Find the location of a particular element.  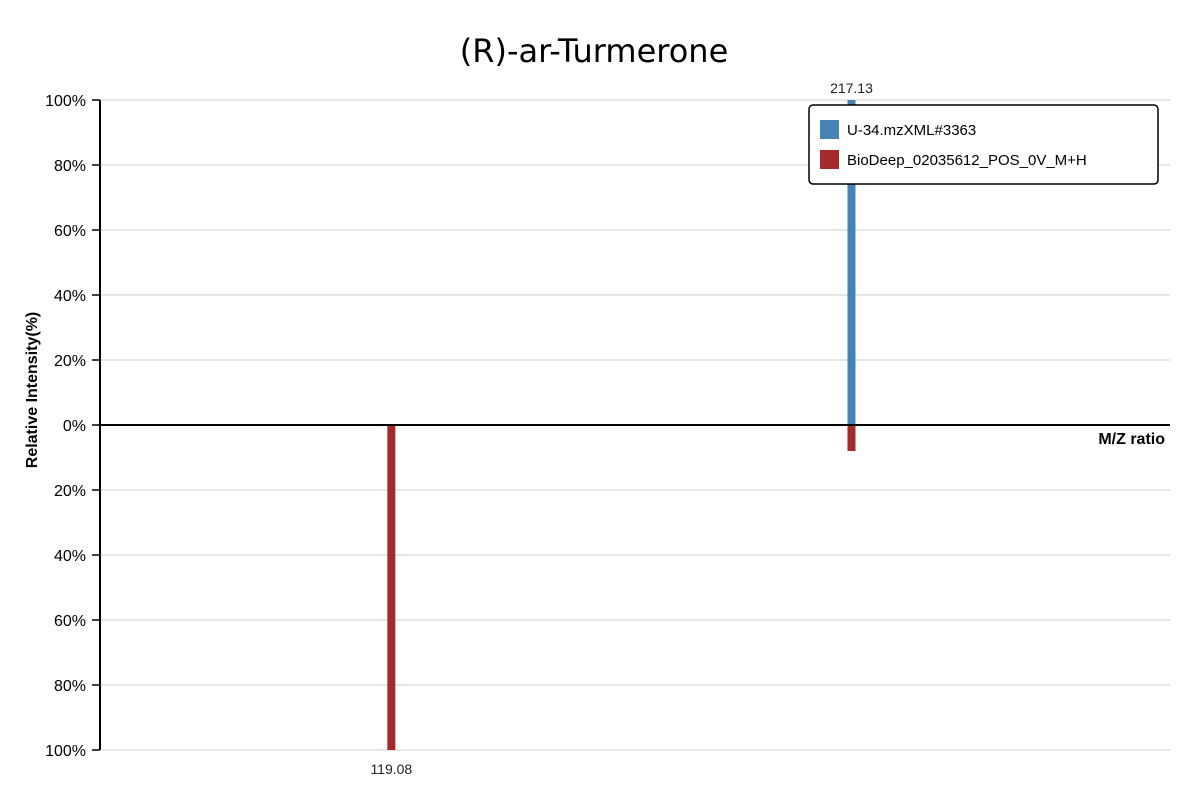

y-axis-ticks: 100% 80% 60% 40% 20% 0% 20% 40% 60% 80% 100% is located at coordinates (72, 426).